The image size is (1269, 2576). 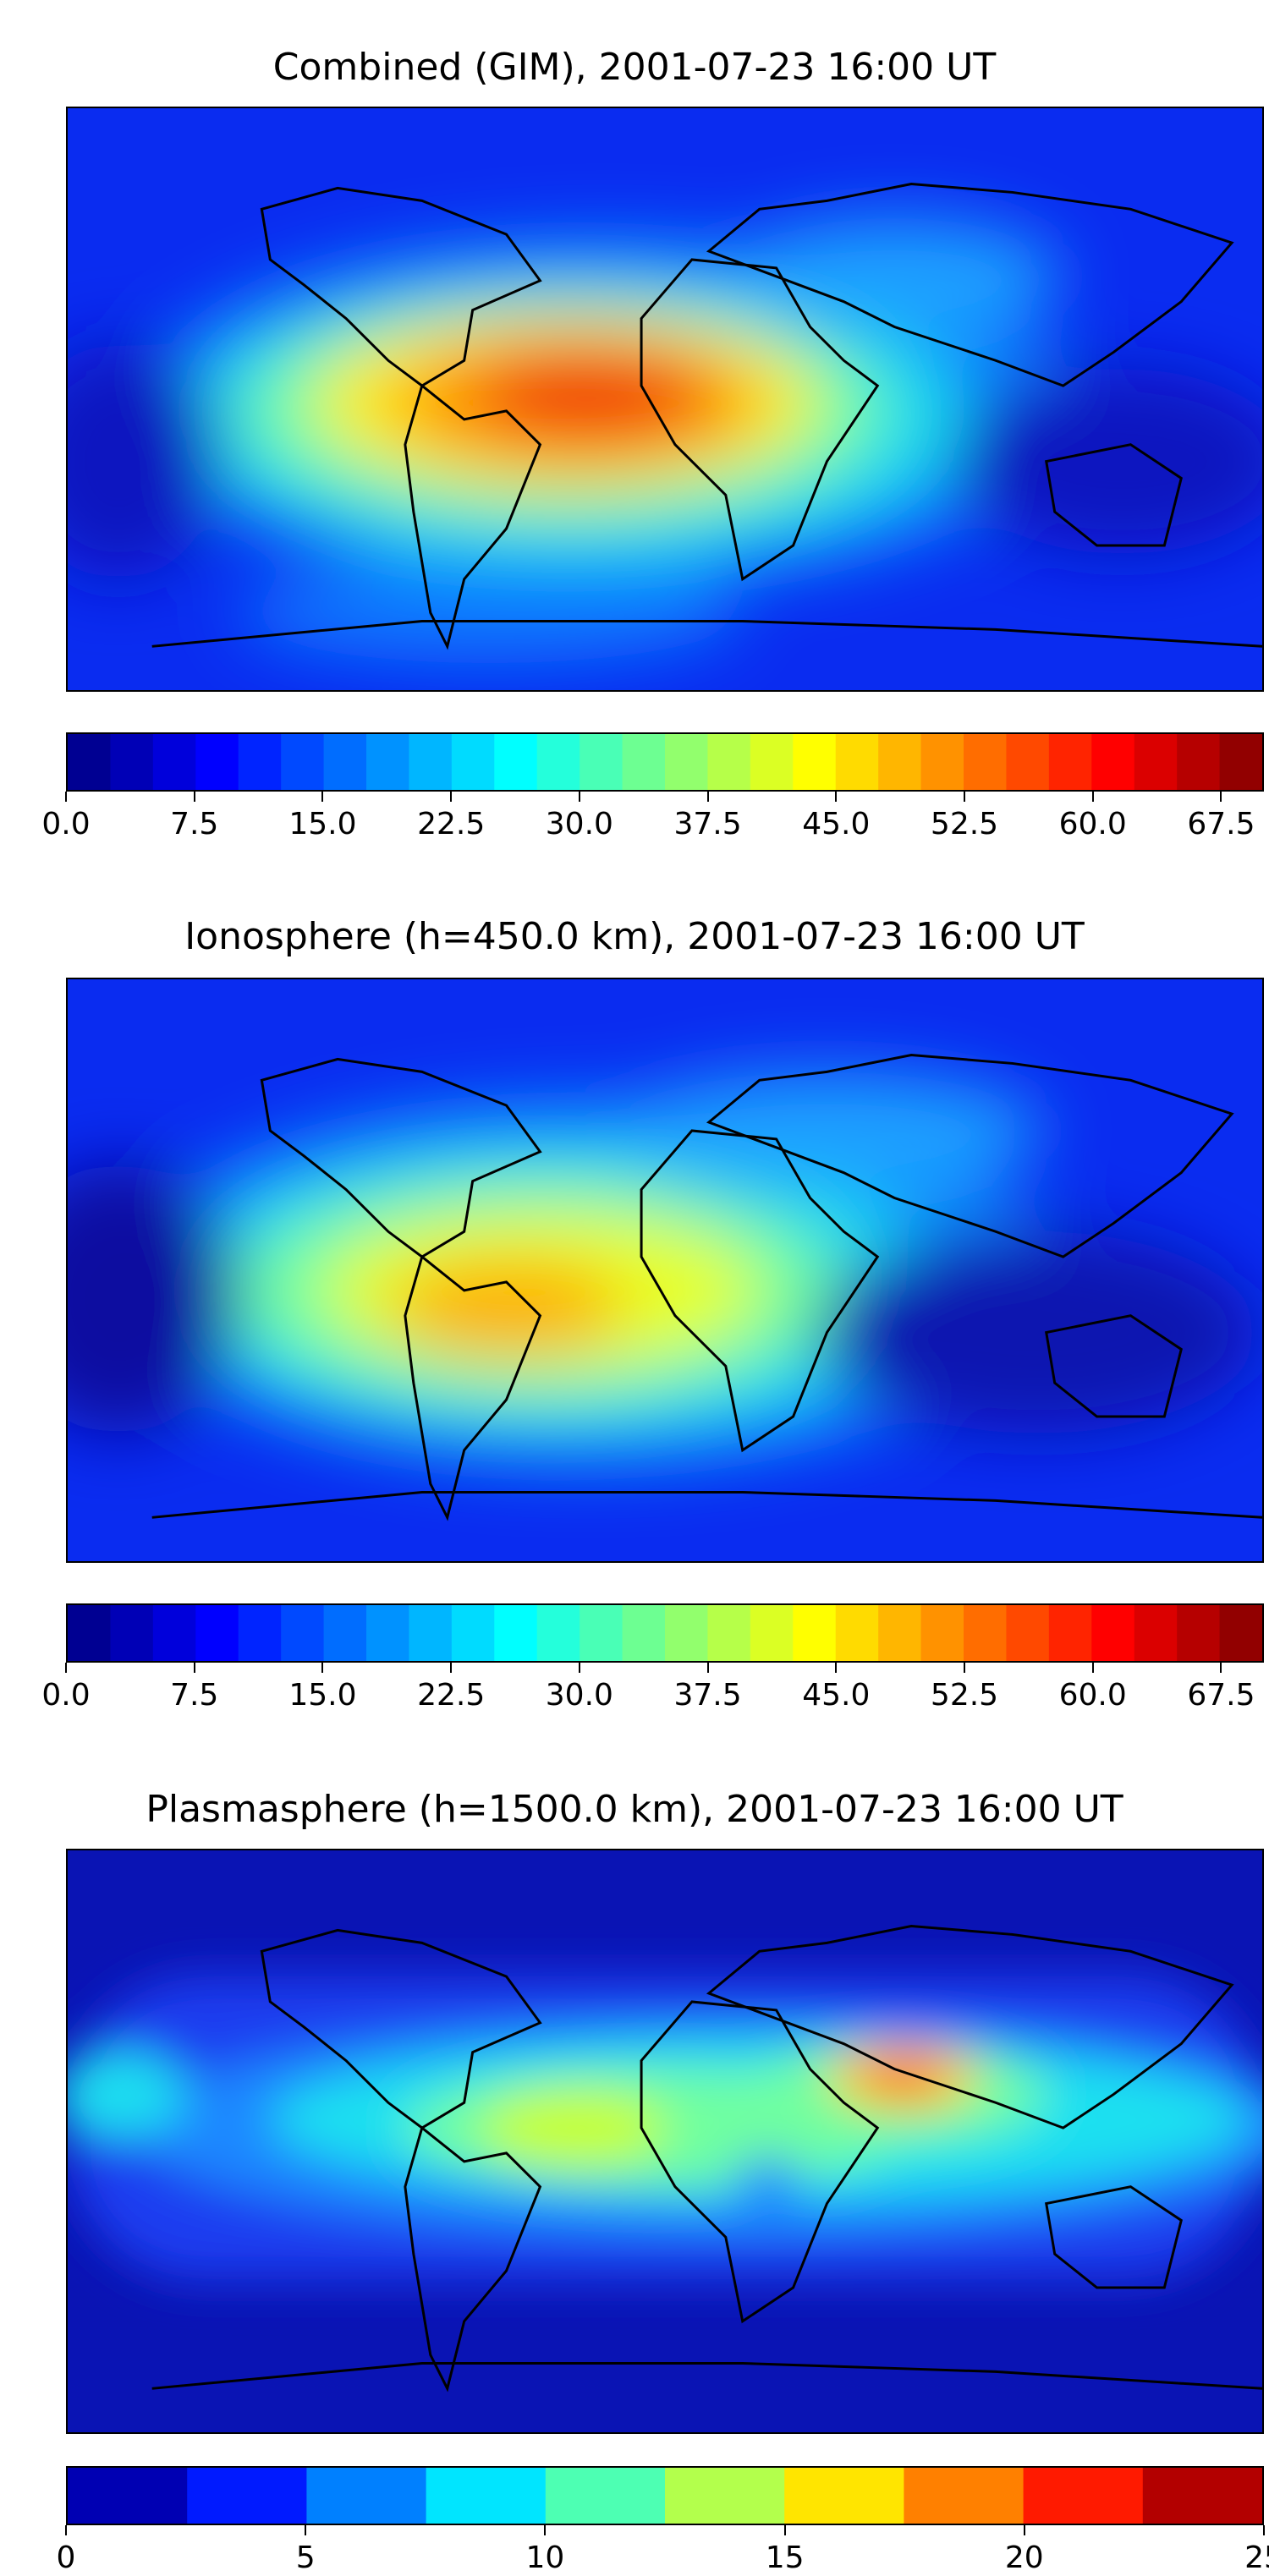 I want to click on colorbar-tick-label: 22.5, so click(x=451, y=1695).